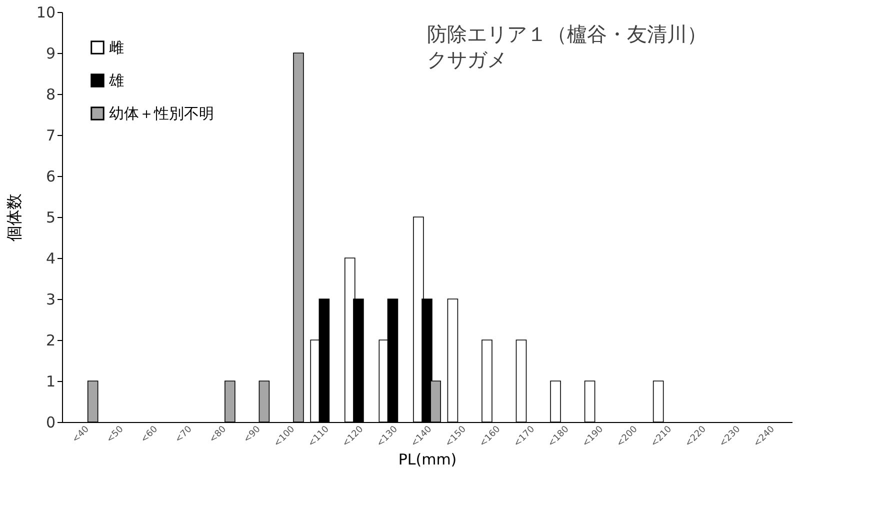  I want to click on y-tick-label: 4, so click(51, 259).